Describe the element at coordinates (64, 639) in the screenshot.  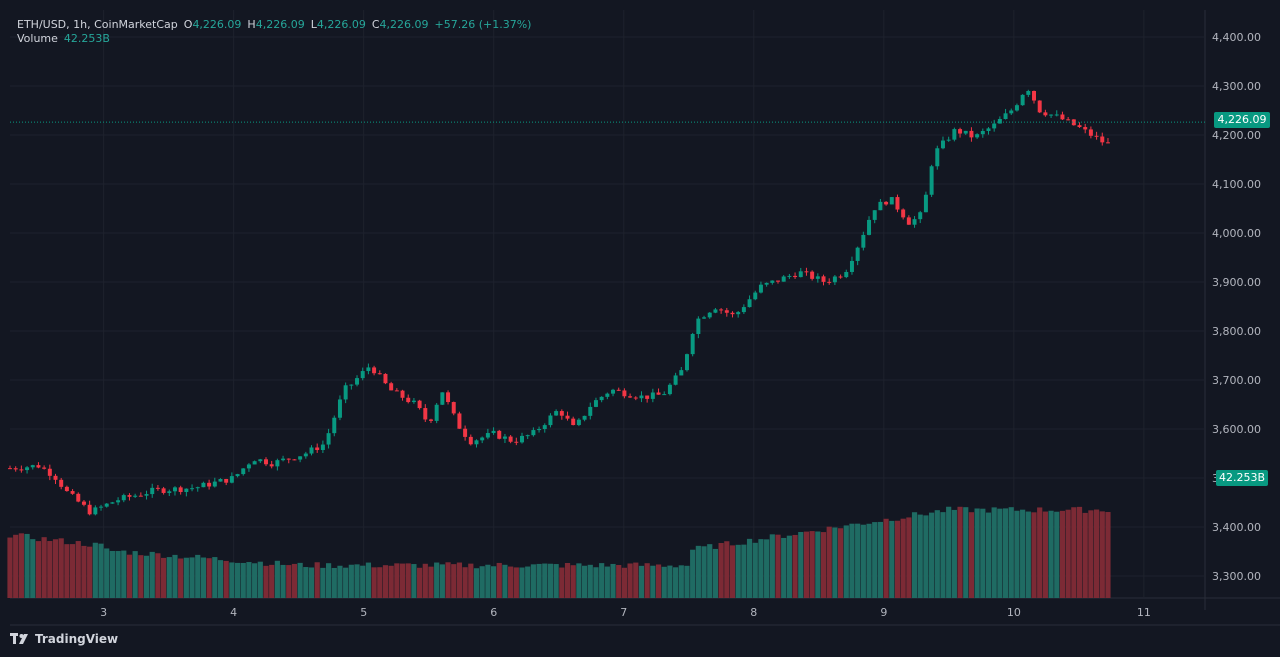
I see `tradingview-branding: TradingView` at that location.